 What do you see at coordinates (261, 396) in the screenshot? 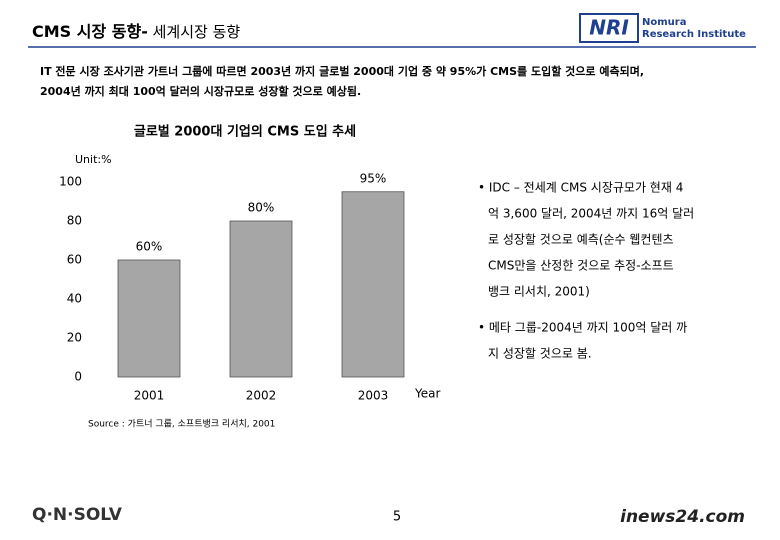
I see `x-tick-label: 2002` at bounding box center [261, 396].